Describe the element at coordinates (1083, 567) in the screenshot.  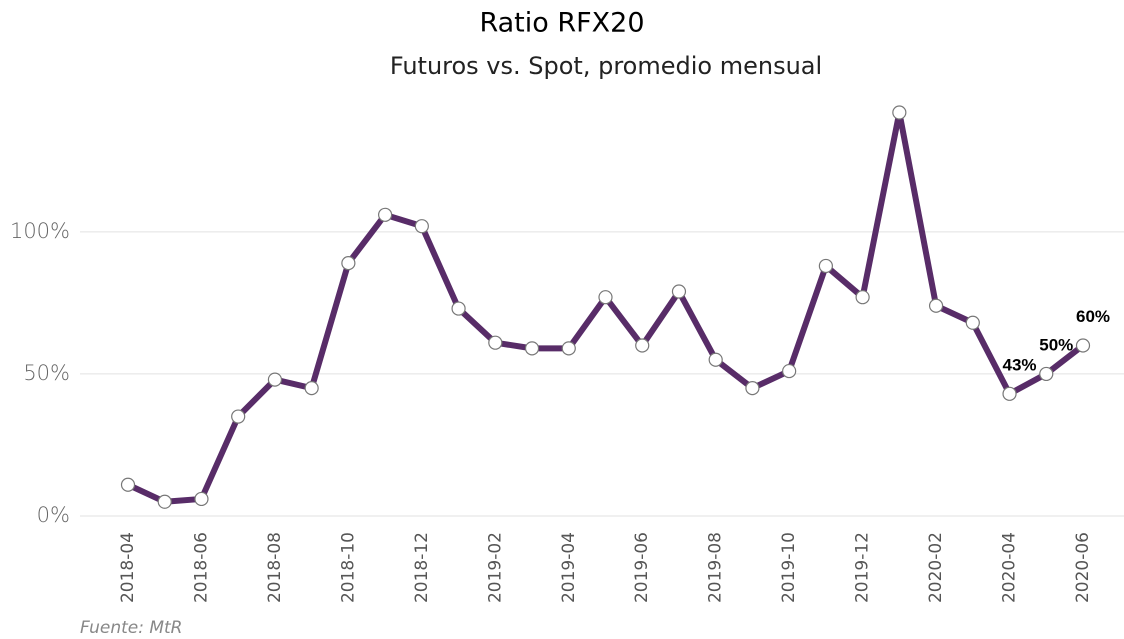
I see `x-tick-label: 2020-06` at that location.